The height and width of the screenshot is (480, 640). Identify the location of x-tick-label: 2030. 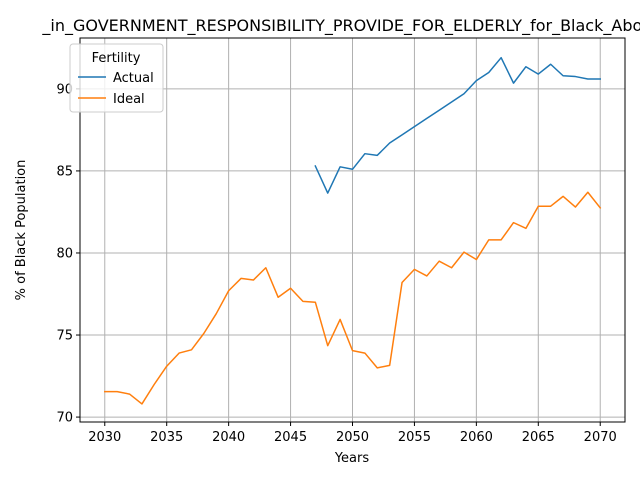
(104, 437).